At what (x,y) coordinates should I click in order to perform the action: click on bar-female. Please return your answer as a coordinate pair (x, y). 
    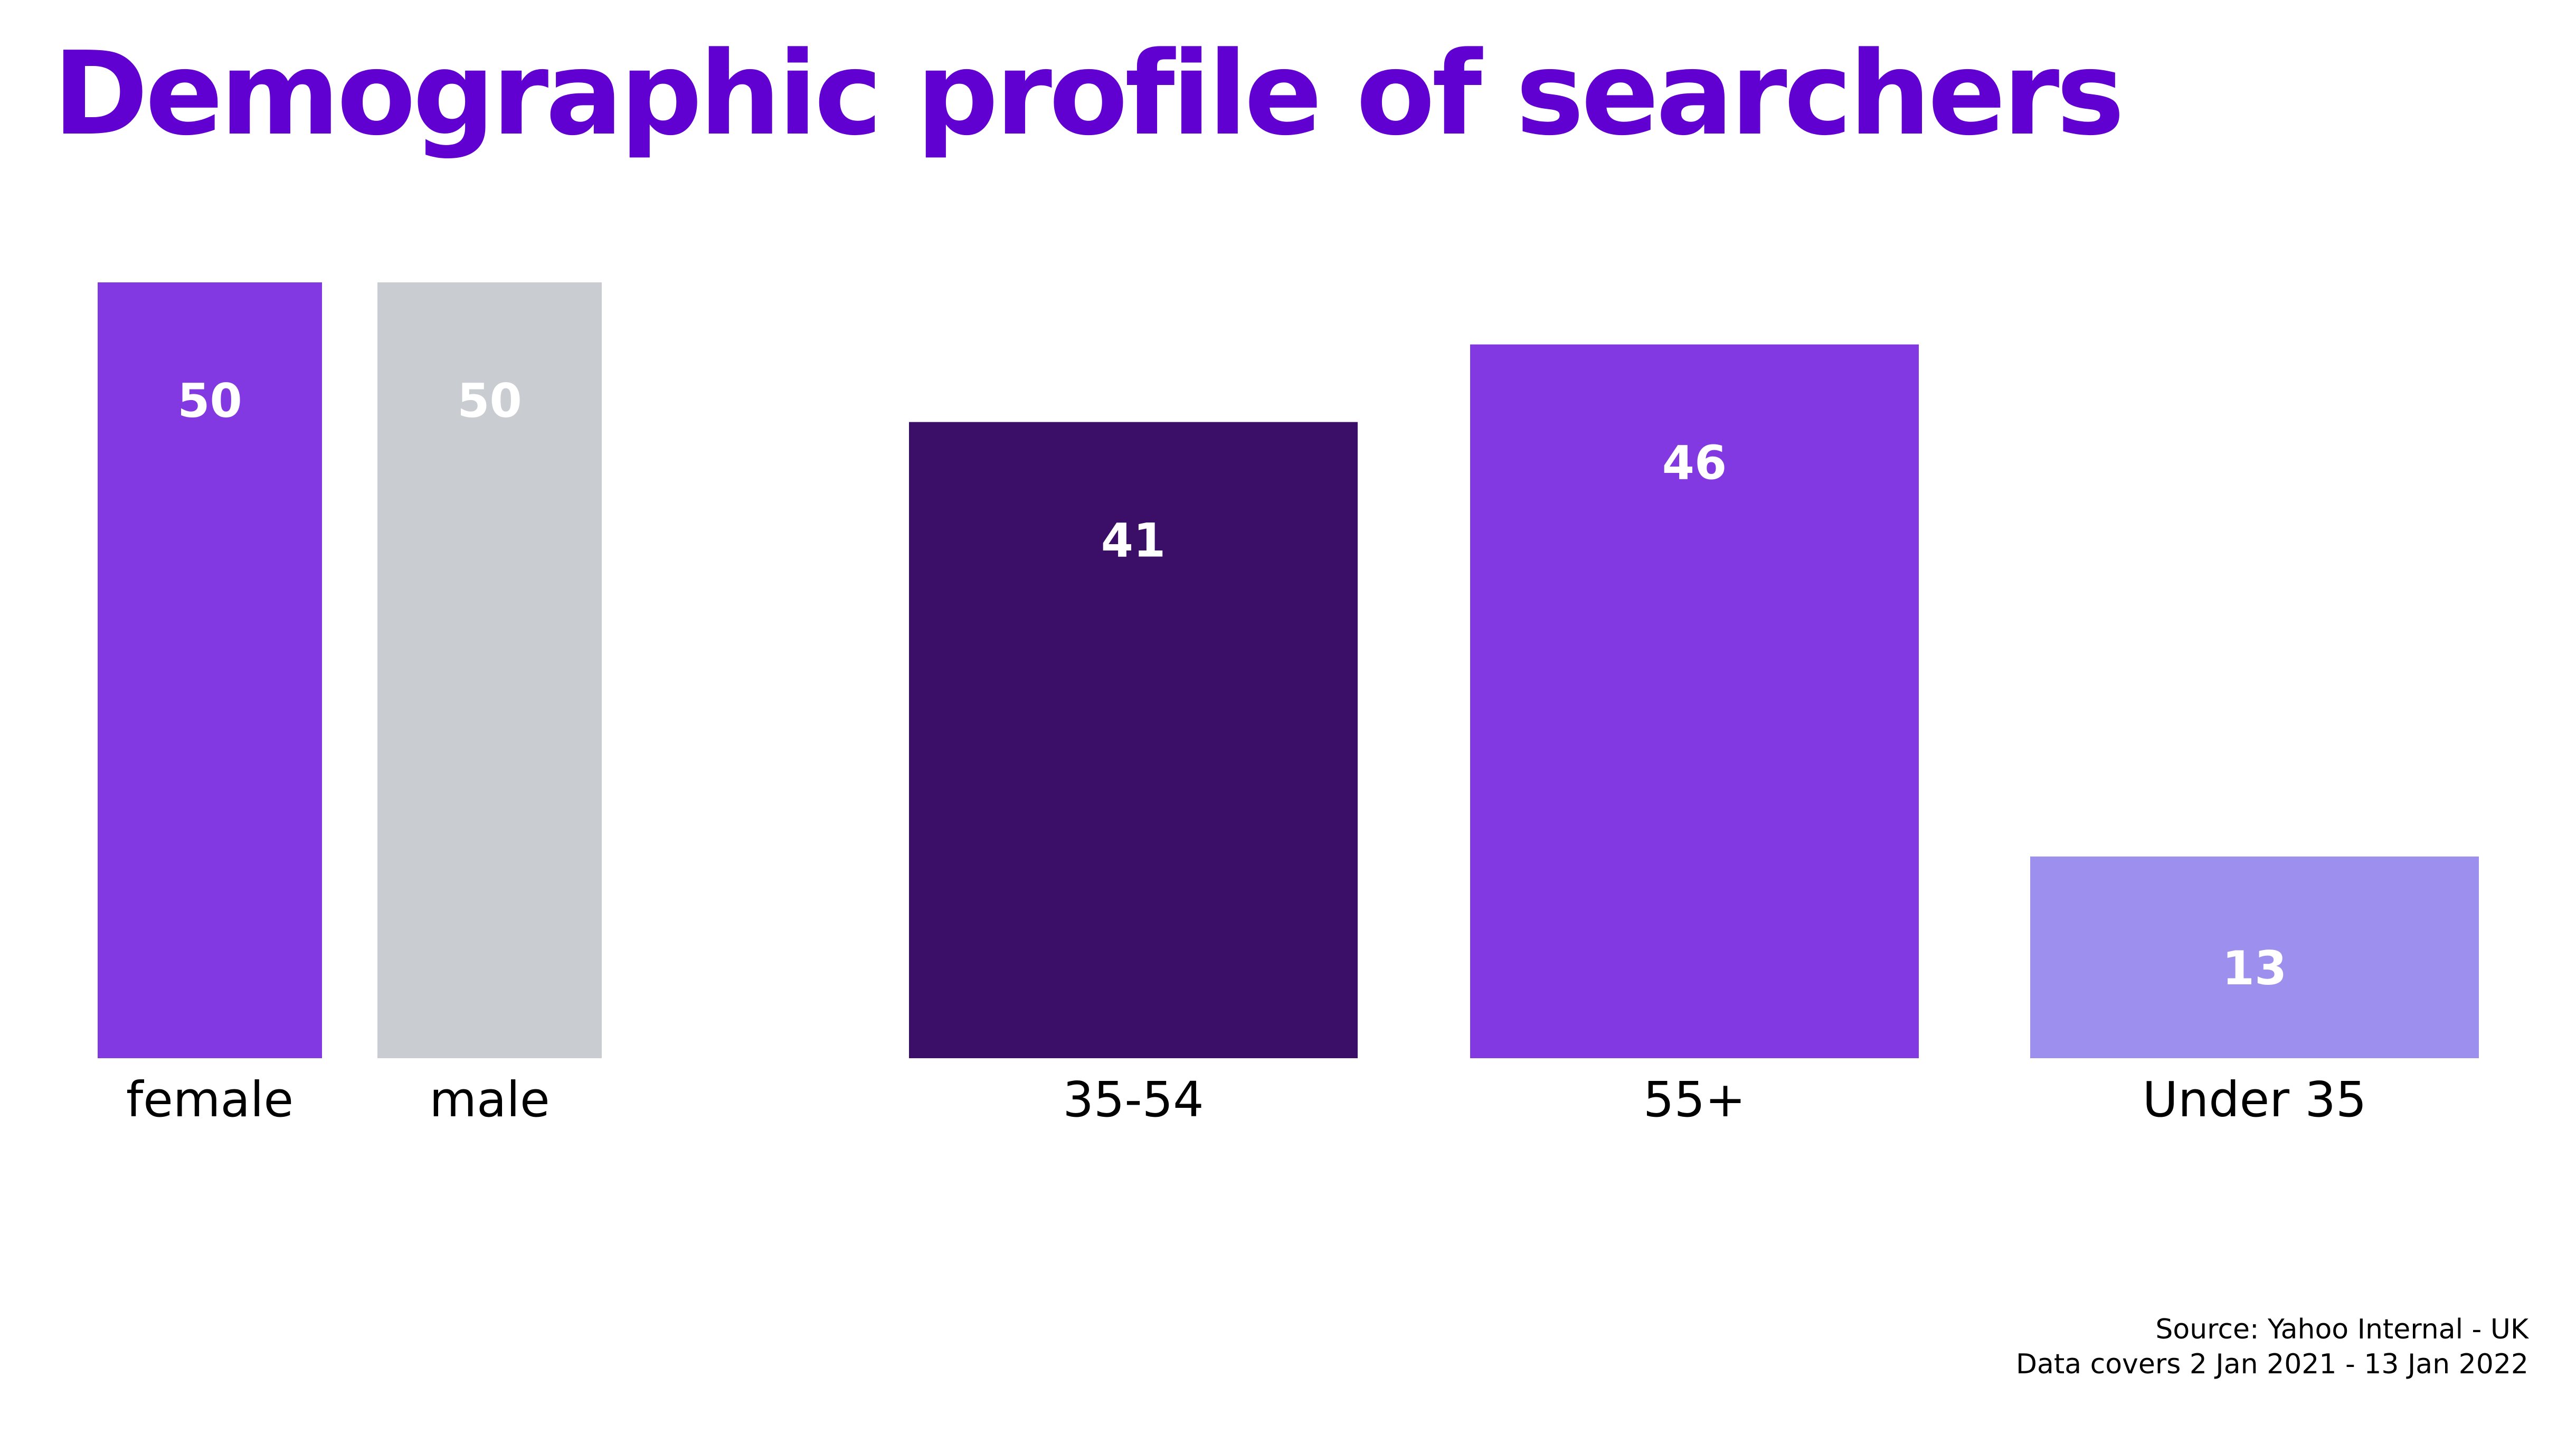
    Looking at the image, I should click on (210, 670).